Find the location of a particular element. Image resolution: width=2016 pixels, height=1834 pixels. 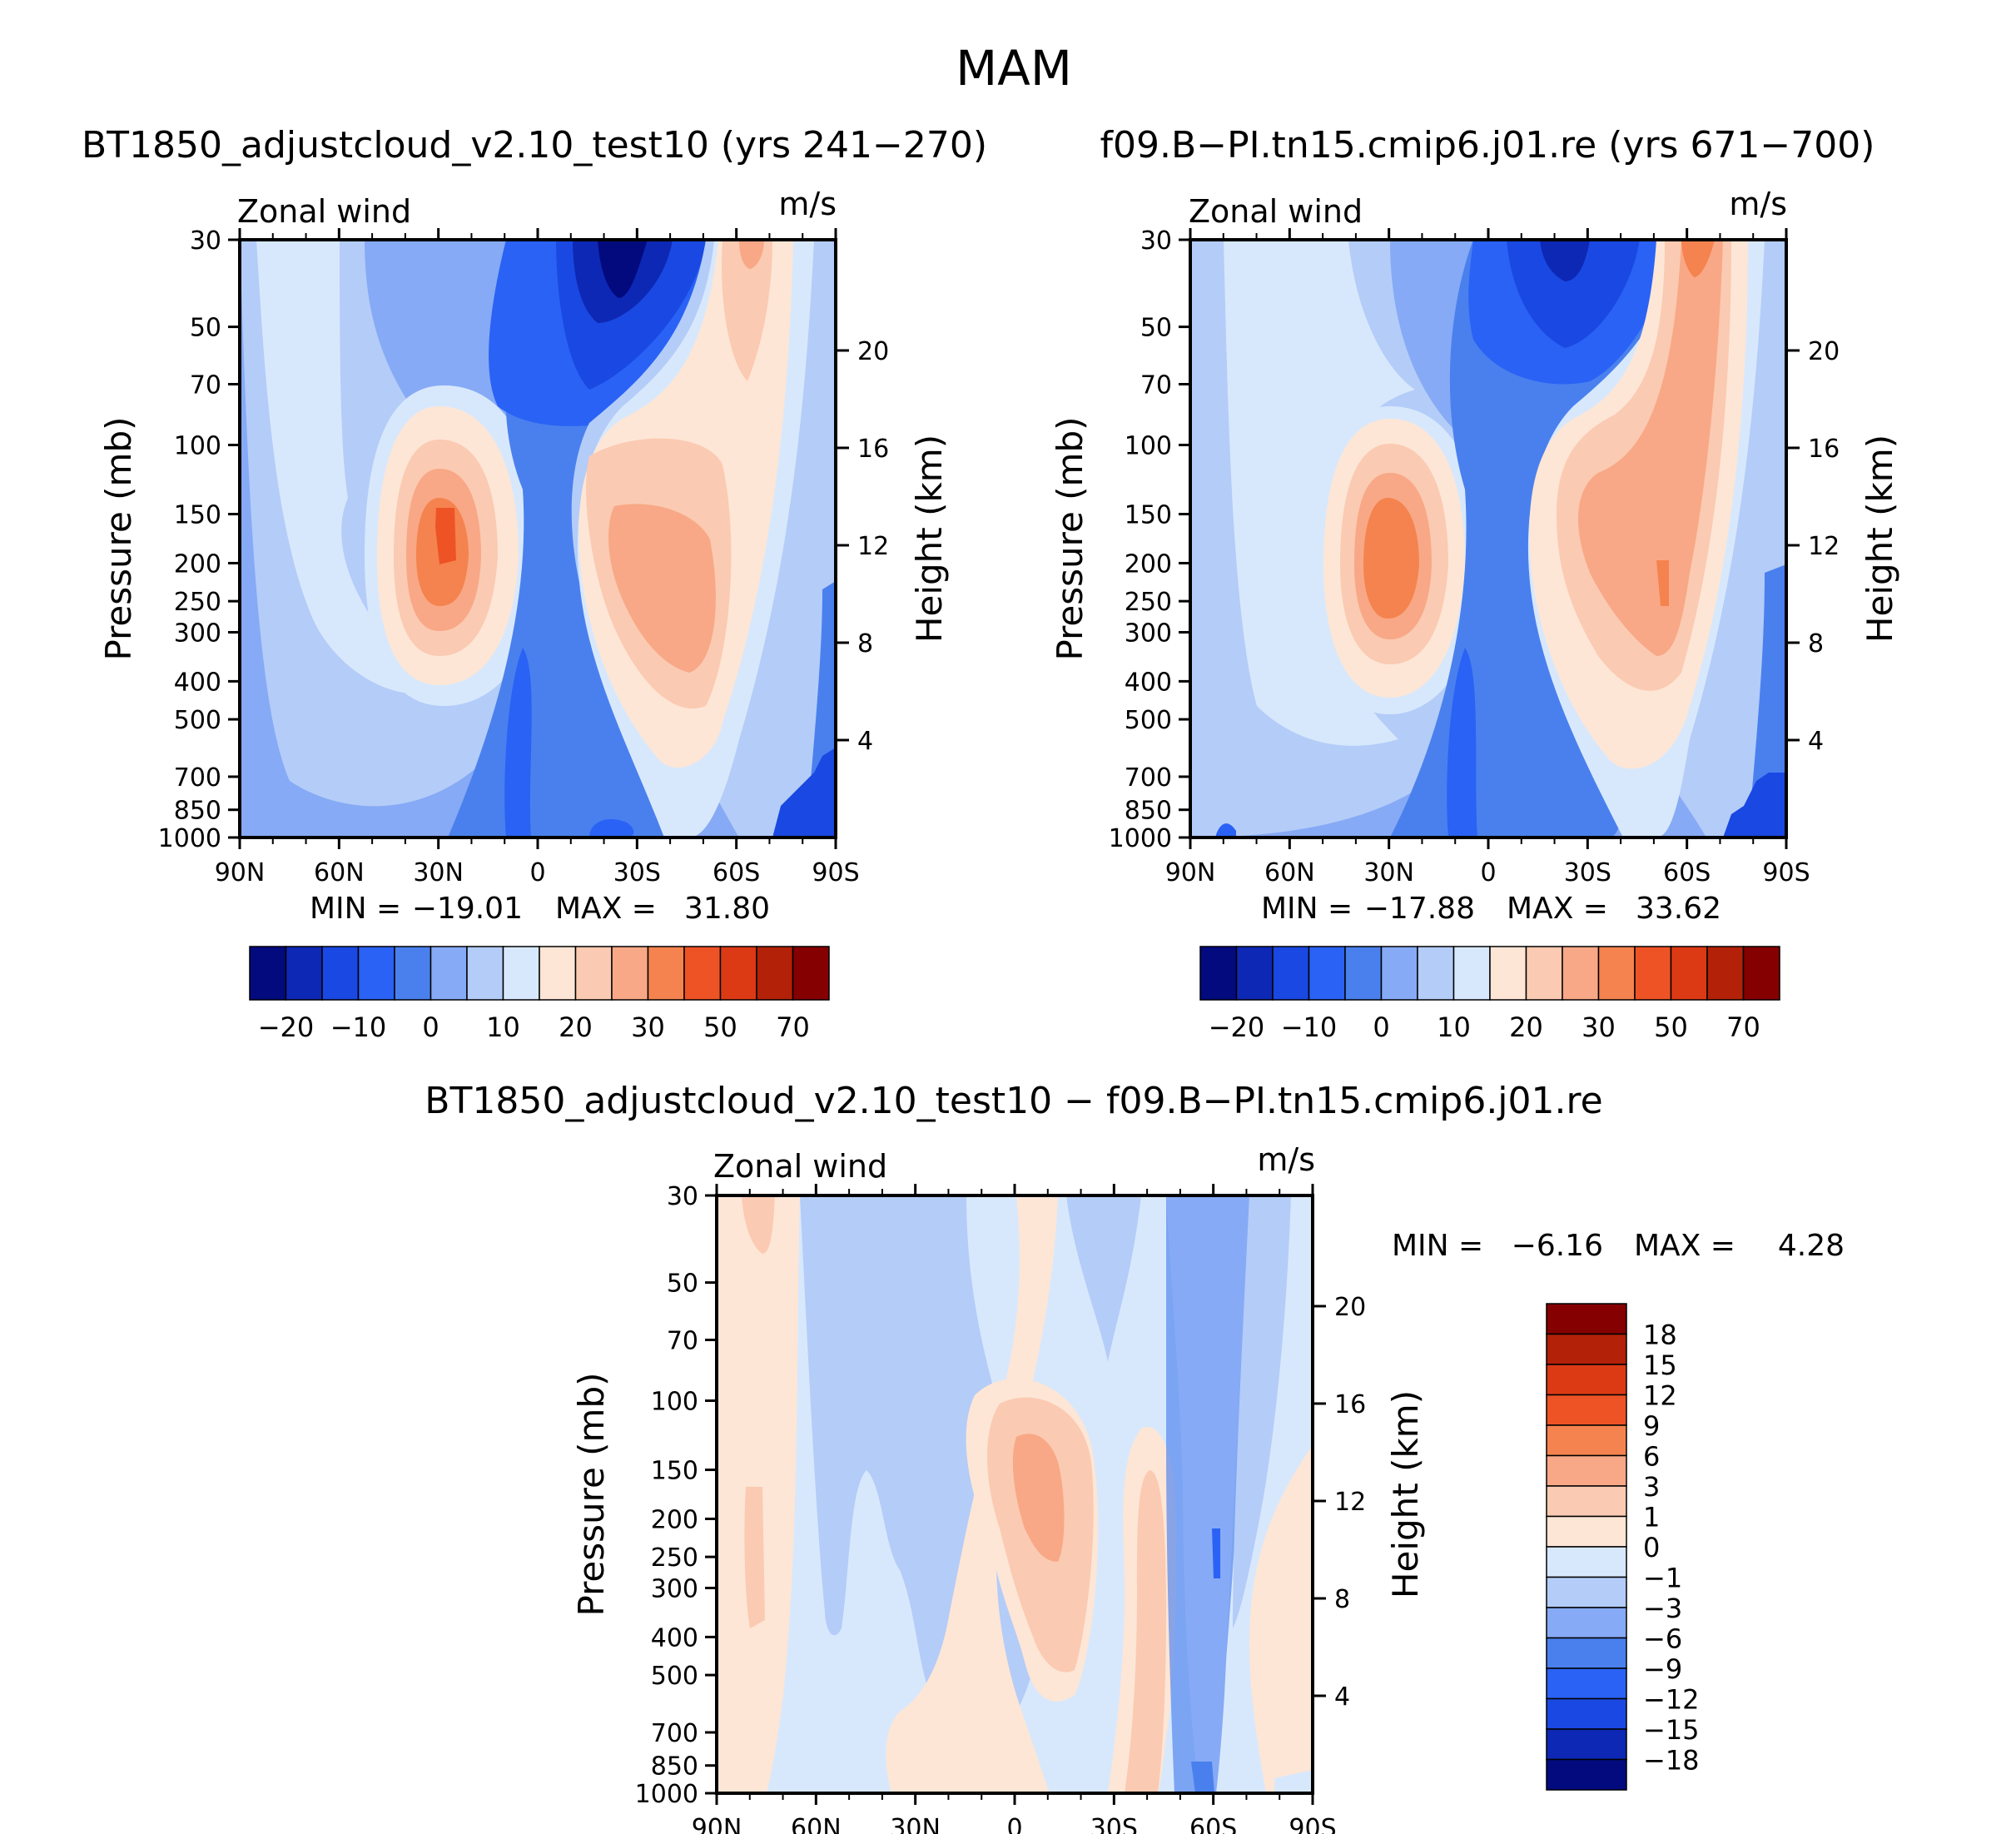

stats-min-value: −17.88 is located at coordinates (1419, 909).